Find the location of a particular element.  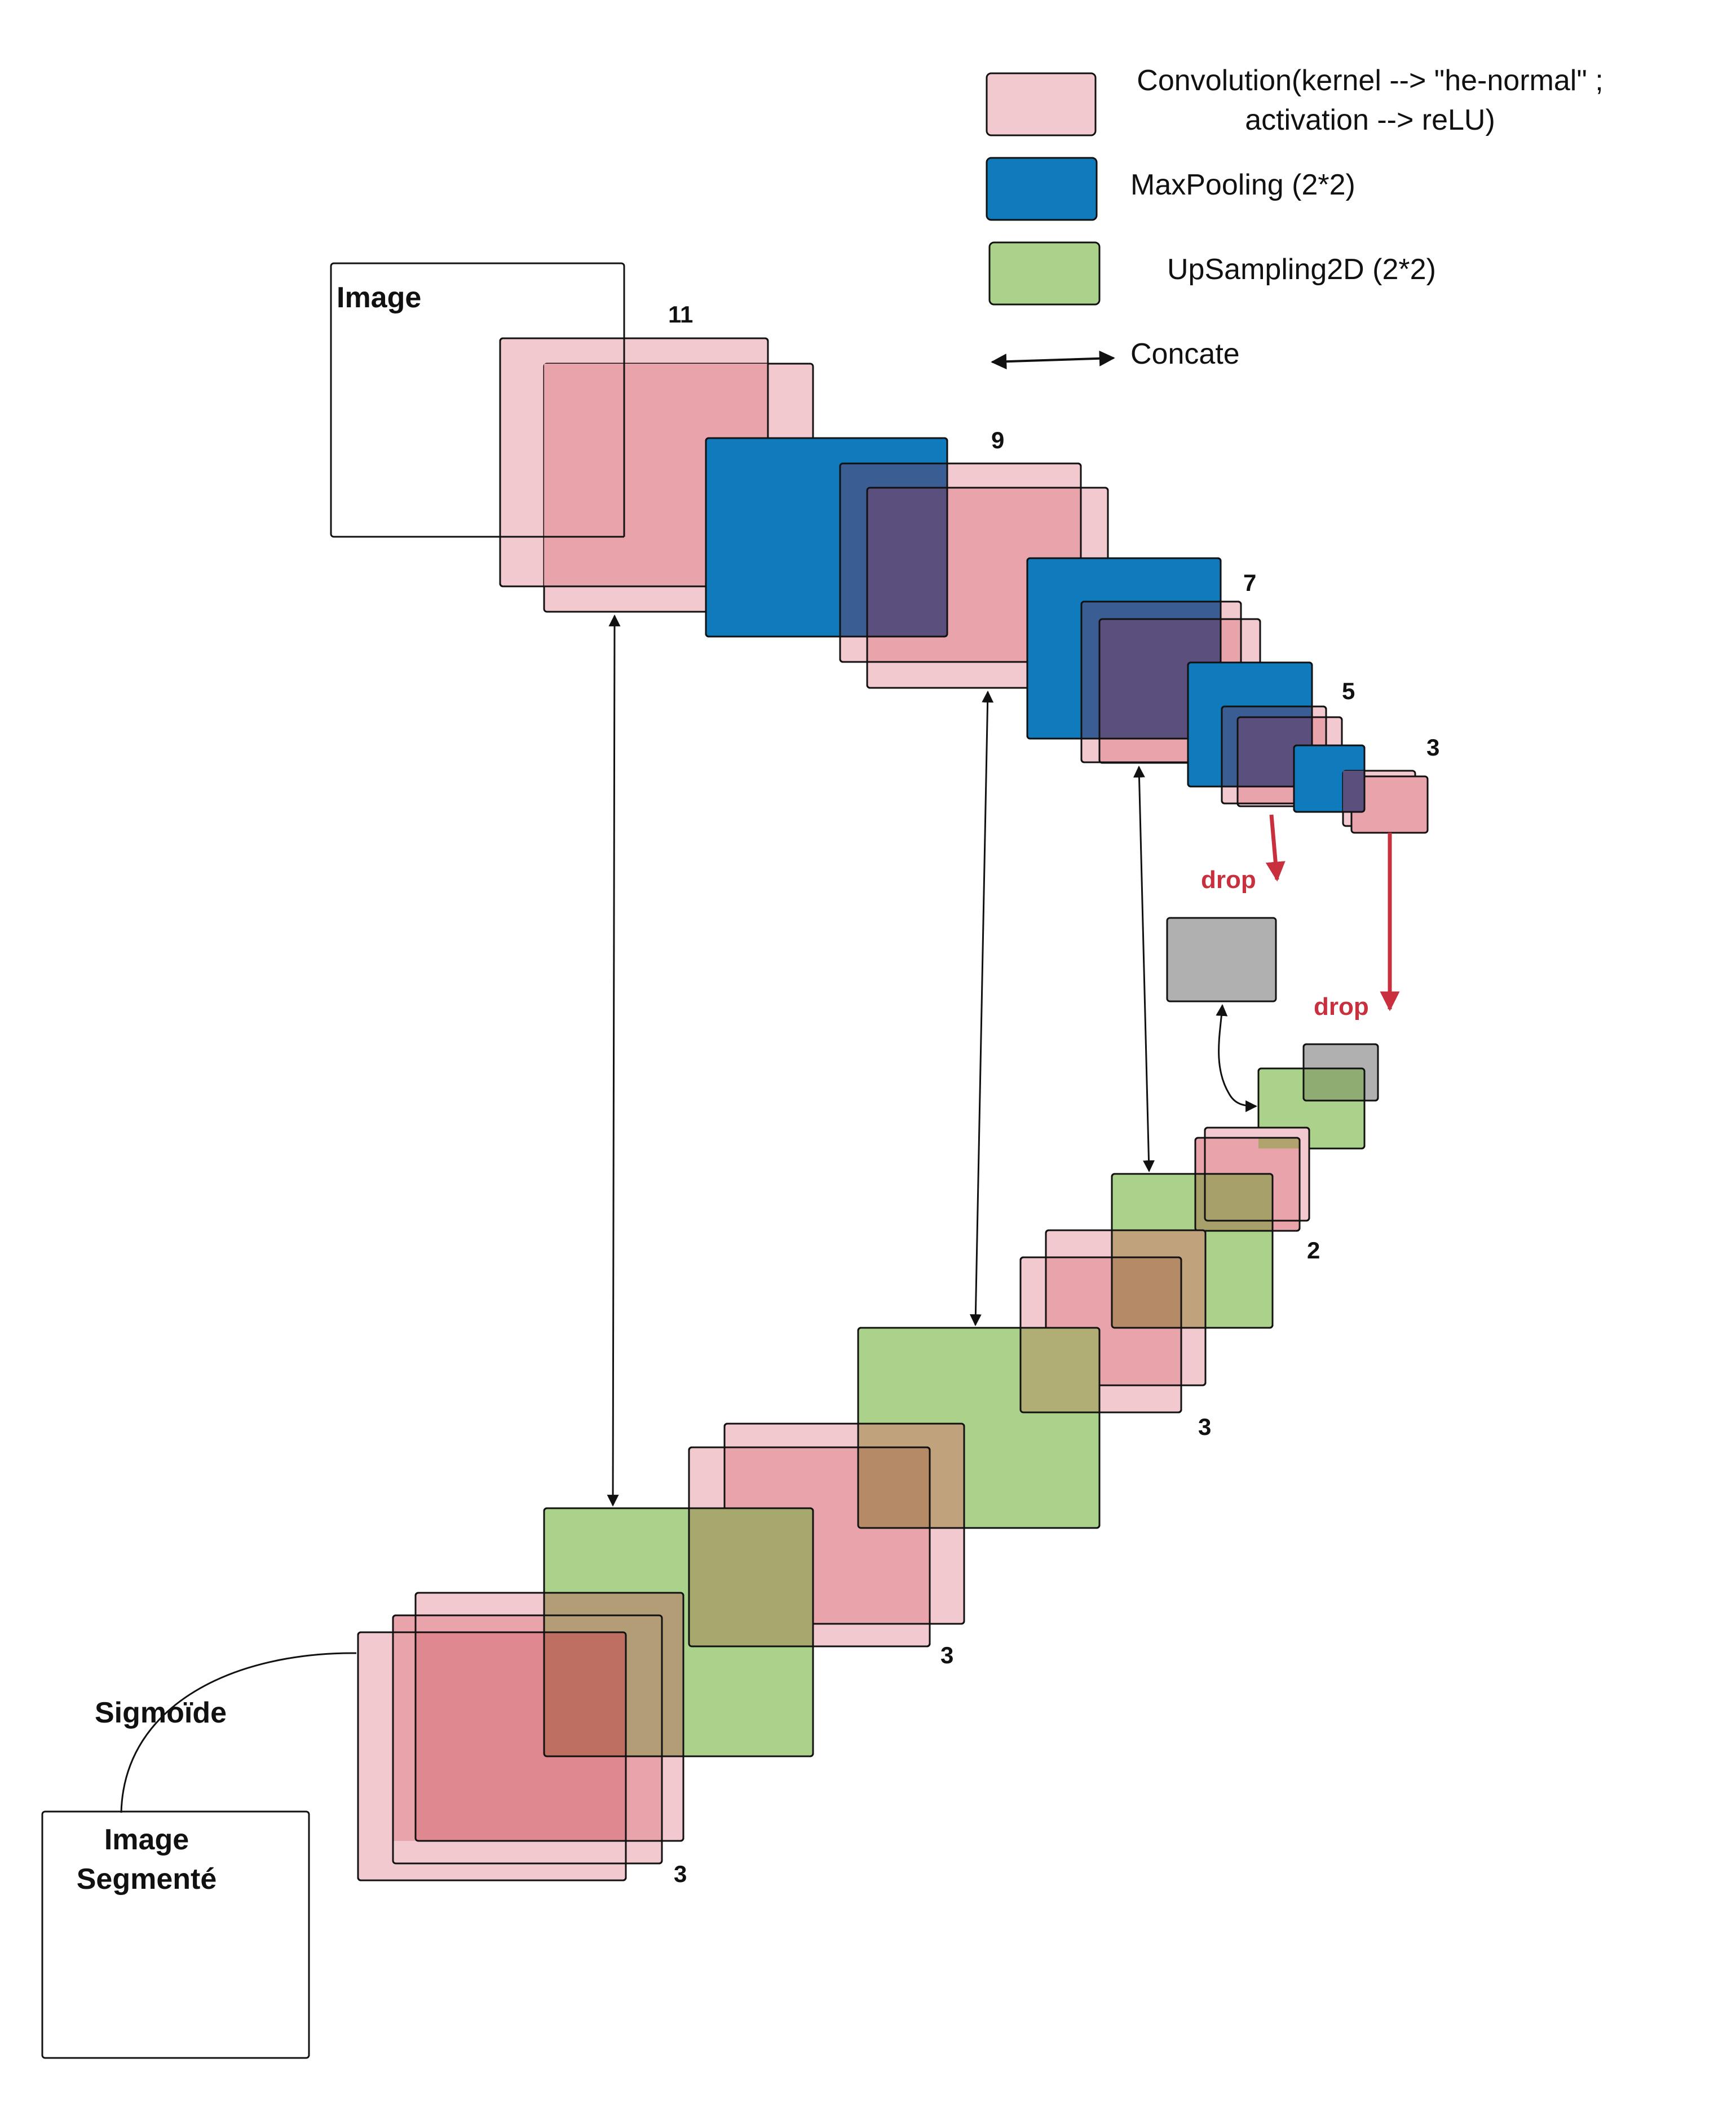

drop-up-overlap is located at coordinates (1334, 1084).